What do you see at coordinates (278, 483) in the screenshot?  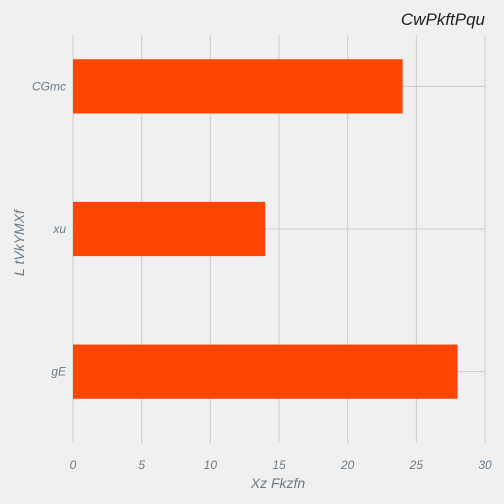 I see `x-axis-title: Xz Fkzfn` at bounding box center [278, 483].